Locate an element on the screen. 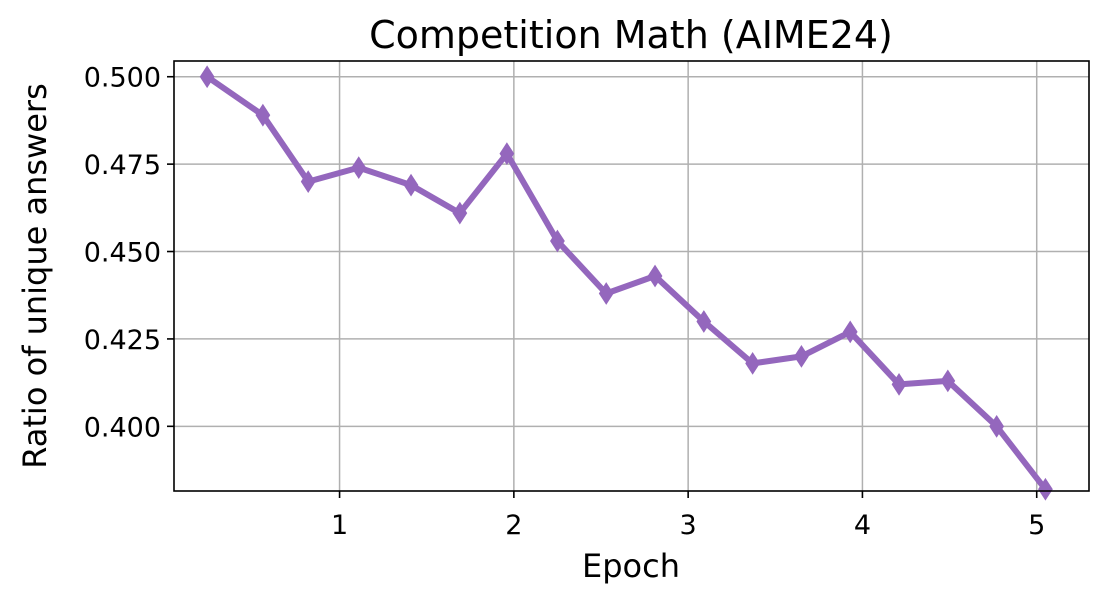 The width and height of the screenshot is (1104, 601). x-tick-label: 4 is located at coordinates (862, 525).